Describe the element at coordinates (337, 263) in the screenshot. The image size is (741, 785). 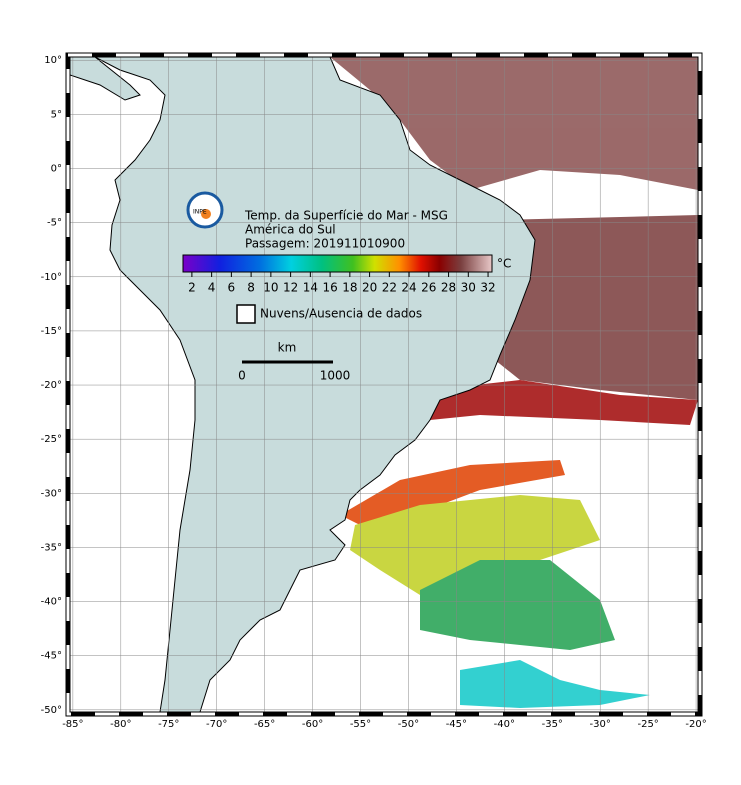
I see `colorbar` at that location.